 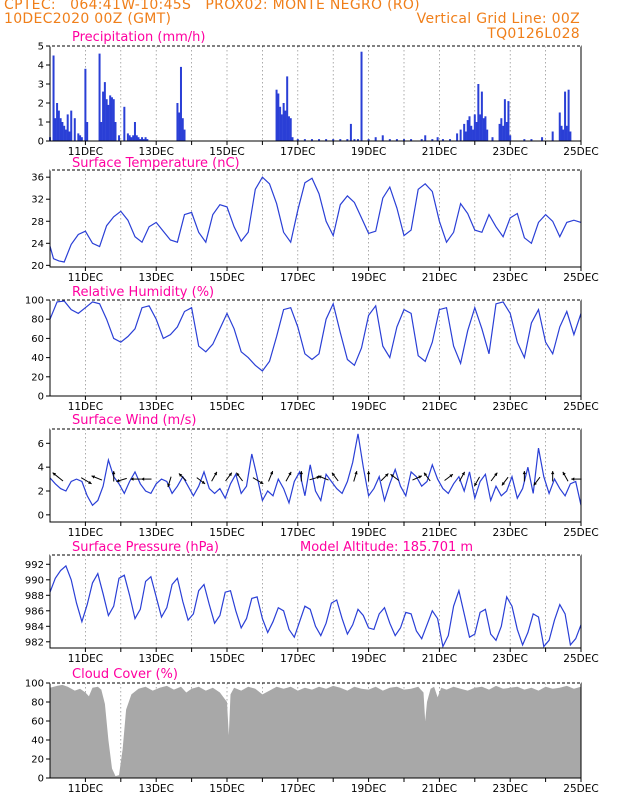 What do you see at coordinates (37, 377) in the screenshot?
I see `y-tick-label-rh: 20` at bounding box center [37, 377].